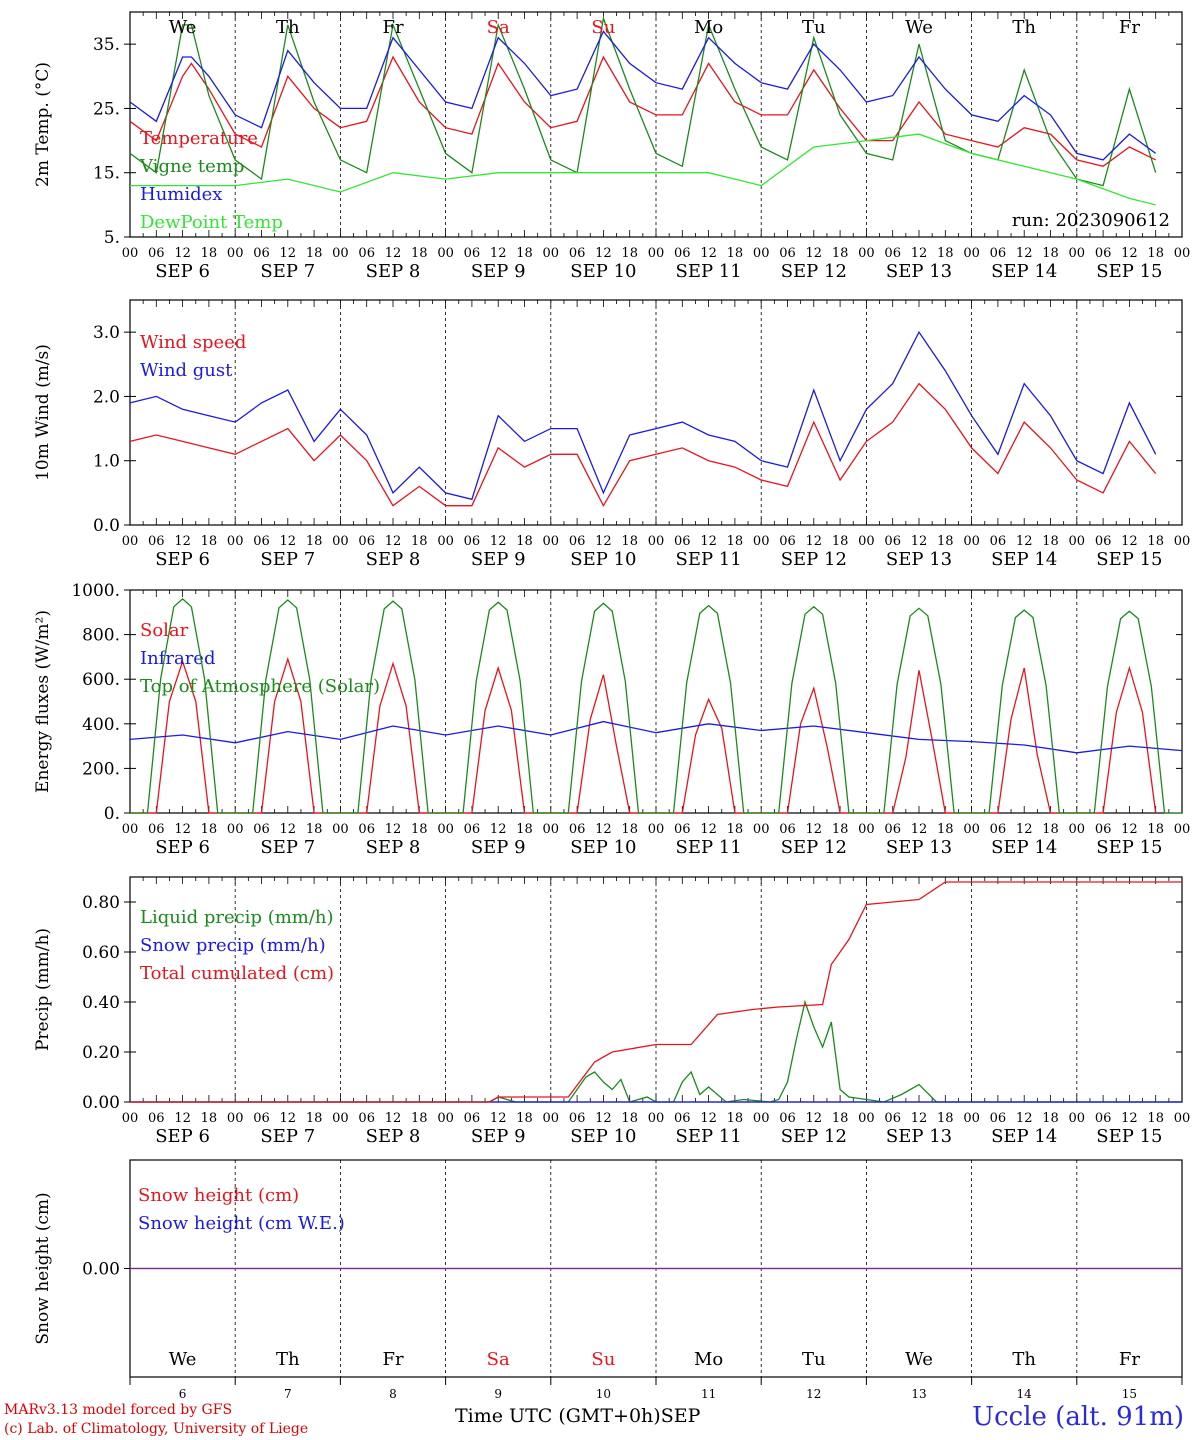 The width and height of the screenshot is (1194, 1440). What do you see at coordinates (498, 847) in the screenshot?
I see `date-label-energy: SEP 9` at bounding box center [498, 847].